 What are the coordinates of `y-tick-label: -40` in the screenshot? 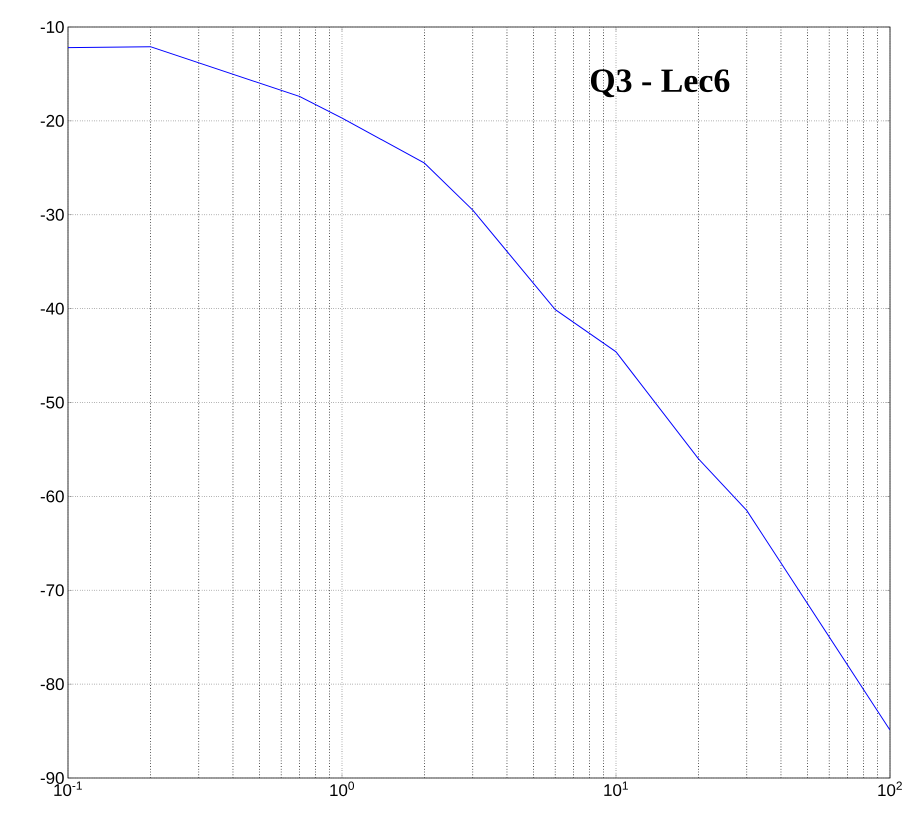 It's located at (52, 308).